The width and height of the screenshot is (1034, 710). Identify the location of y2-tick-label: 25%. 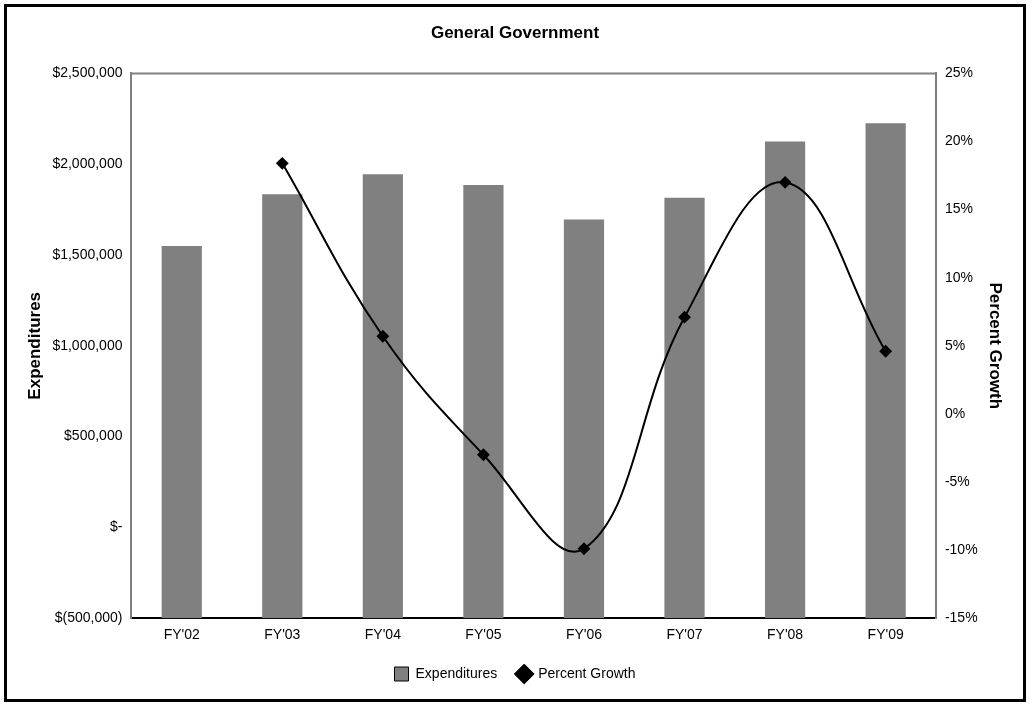
(958, 72).